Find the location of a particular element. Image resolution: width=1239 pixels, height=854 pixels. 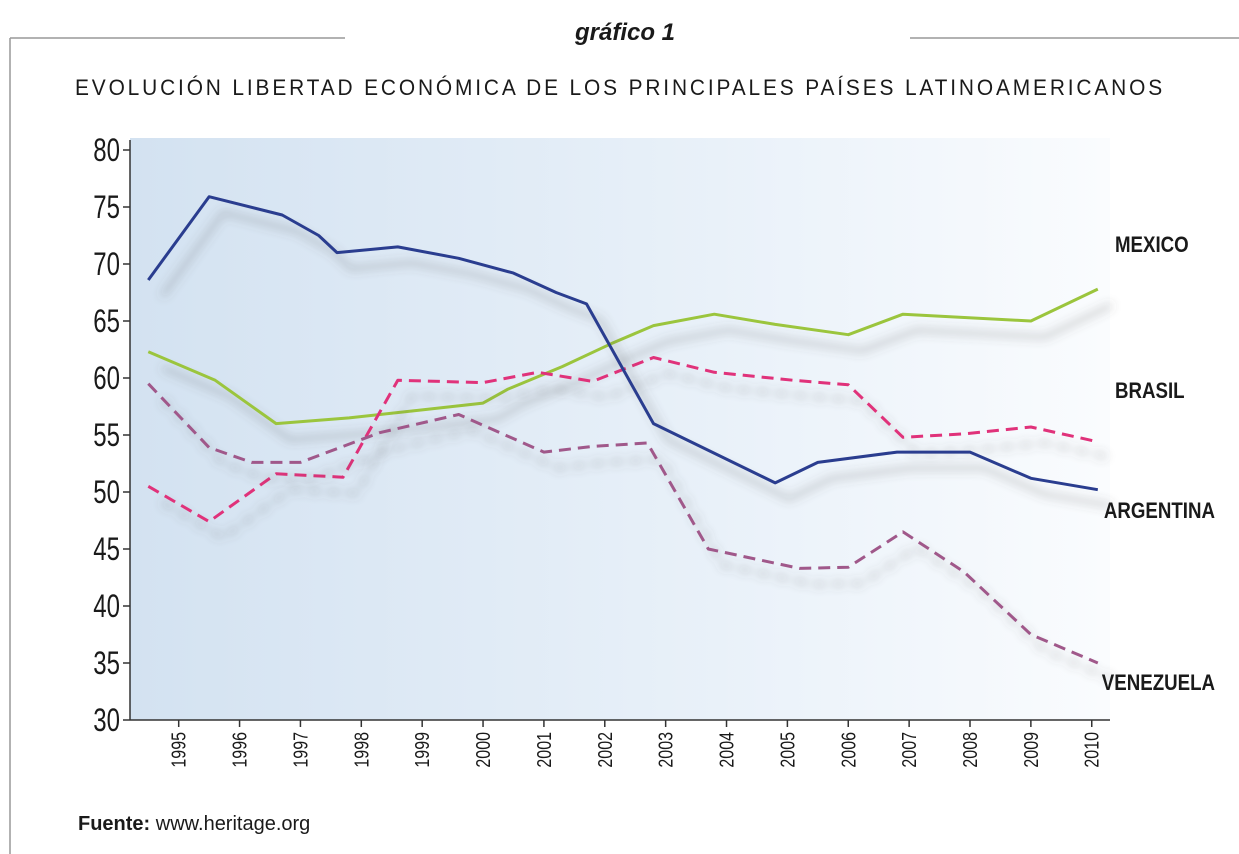

y-tick-label: 55 is located at coordinates (106, 435).